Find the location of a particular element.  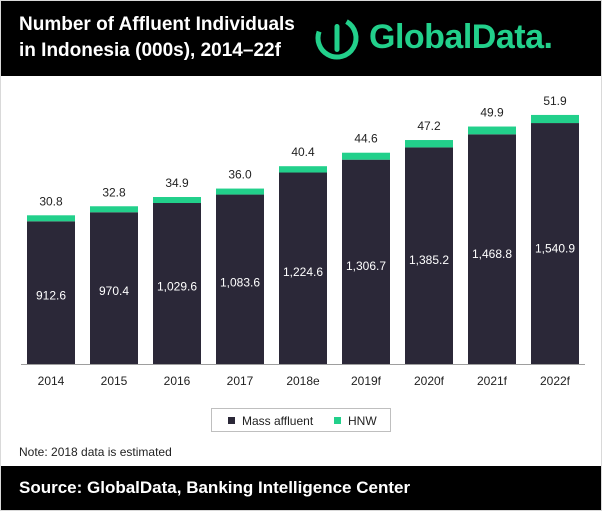

data-label-hnw: 34.9 is located at coordinates (177, 183).